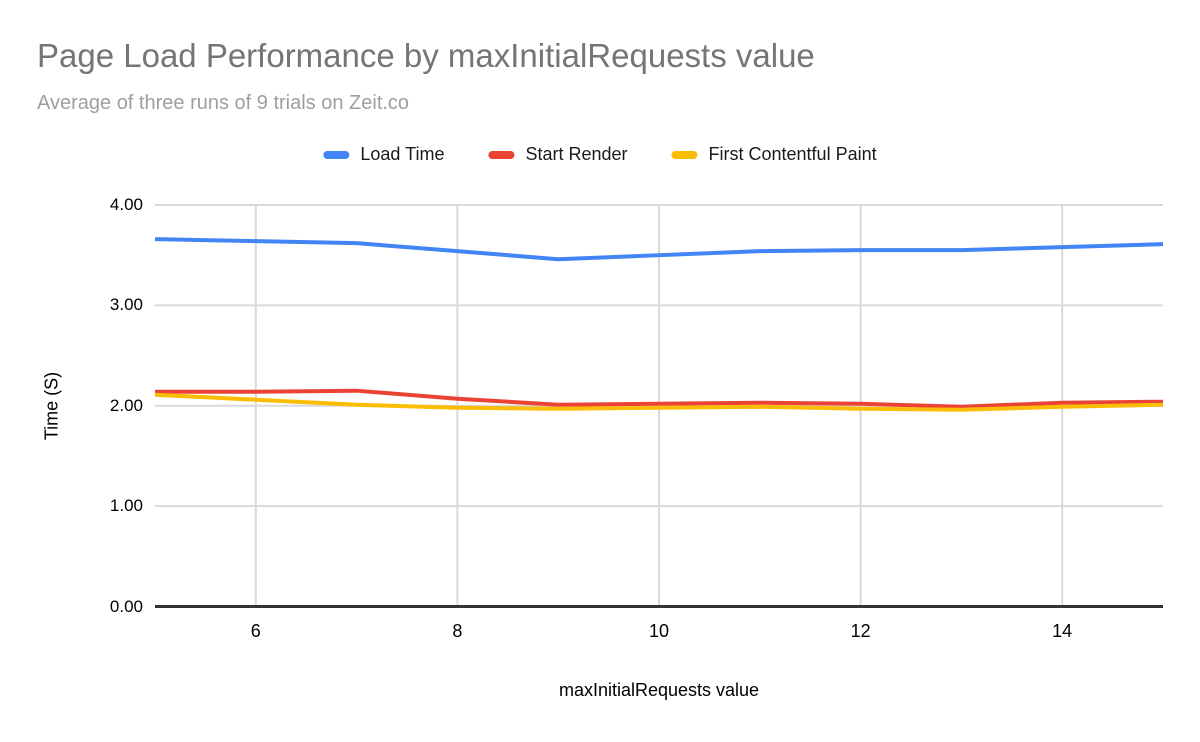 This screenshot has height=742, width=1200. I want to click on x-tick-label: 12, so click(860, 631).